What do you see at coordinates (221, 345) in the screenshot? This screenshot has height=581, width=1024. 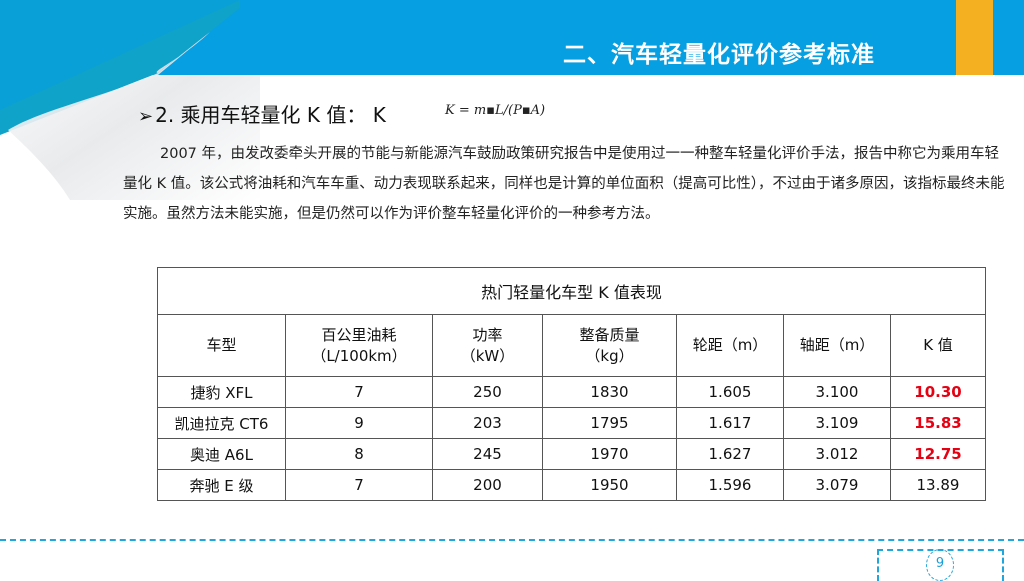 I see `col-header-model: 车型` at bounding box center [221, 345].